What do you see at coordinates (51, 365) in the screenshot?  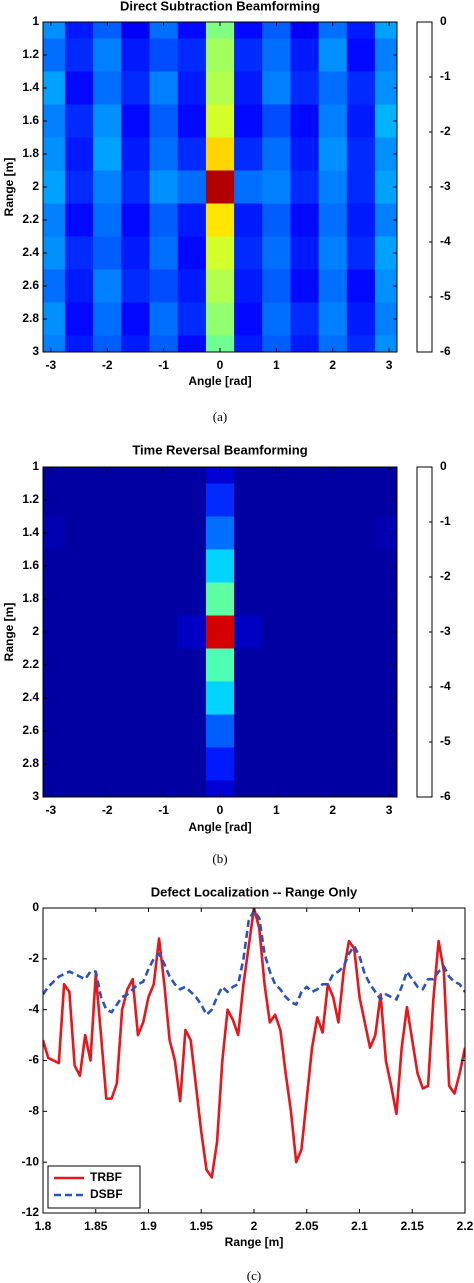 I see `x-tick-label: -3` at bounding box center [51, 365].